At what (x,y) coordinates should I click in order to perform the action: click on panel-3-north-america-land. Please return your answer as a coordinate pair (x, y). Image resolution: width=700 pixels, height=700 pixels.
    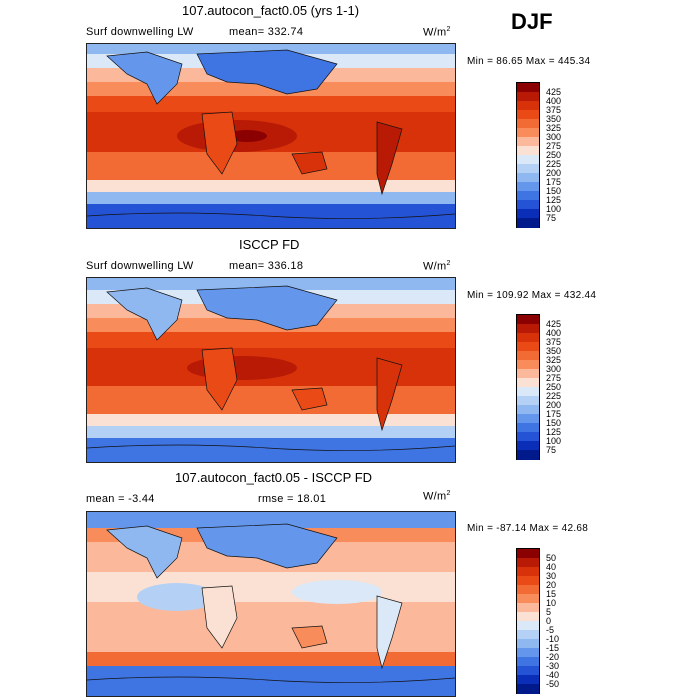
    Looking at the image, I should click on (144, 552).